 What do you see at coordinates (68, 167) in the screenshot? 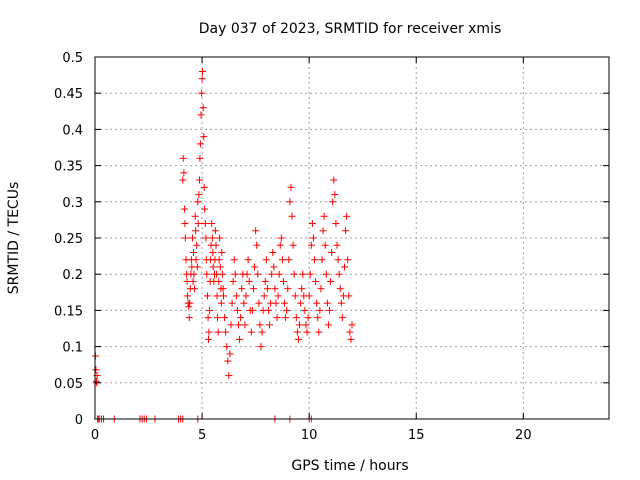
I see `y-tick-label: 0.35` at bounding box center [68, 167].